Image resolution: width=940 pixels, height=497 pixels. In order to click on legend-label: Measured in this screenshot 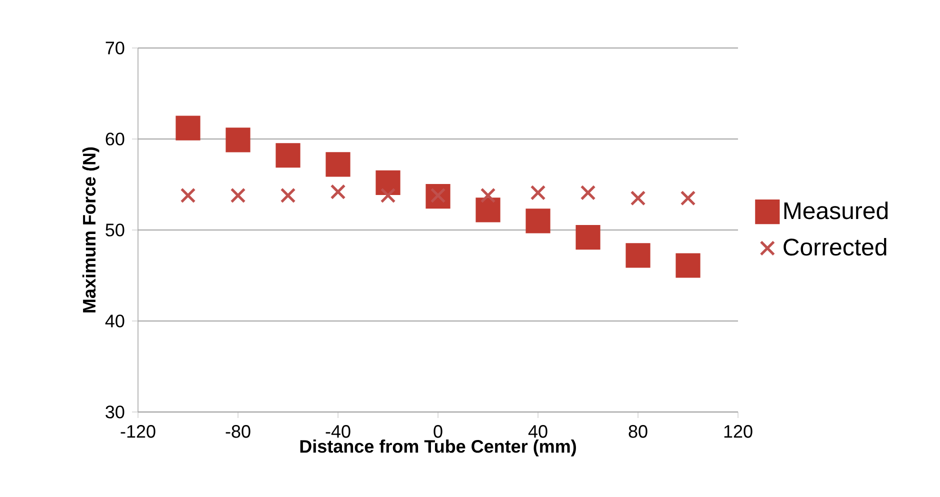, I will do `click(836, 211)`.